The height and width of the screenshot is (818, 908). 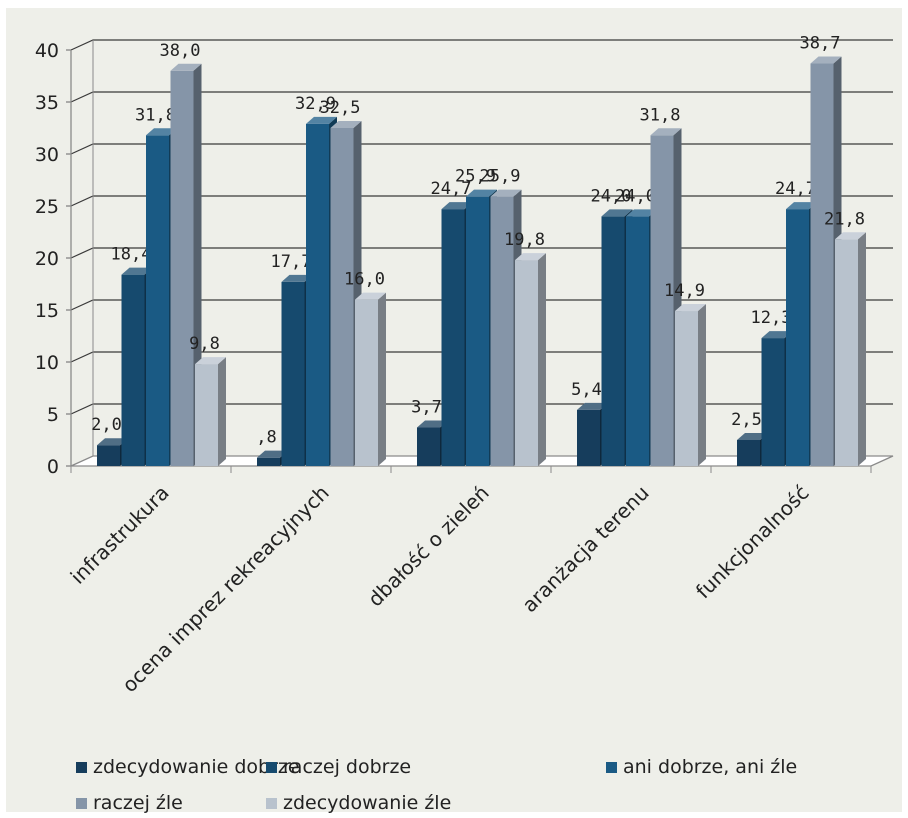 What do you see at coordinates (120, 535) in the screenshot?
I see `category-label: infrastrukura` at bounding box center [120, 535].